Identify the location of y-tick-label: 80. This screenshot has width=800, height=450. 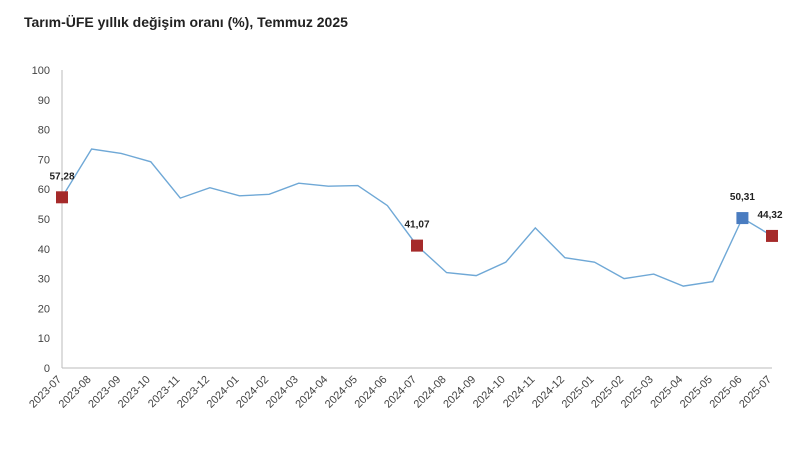
(44, 131).